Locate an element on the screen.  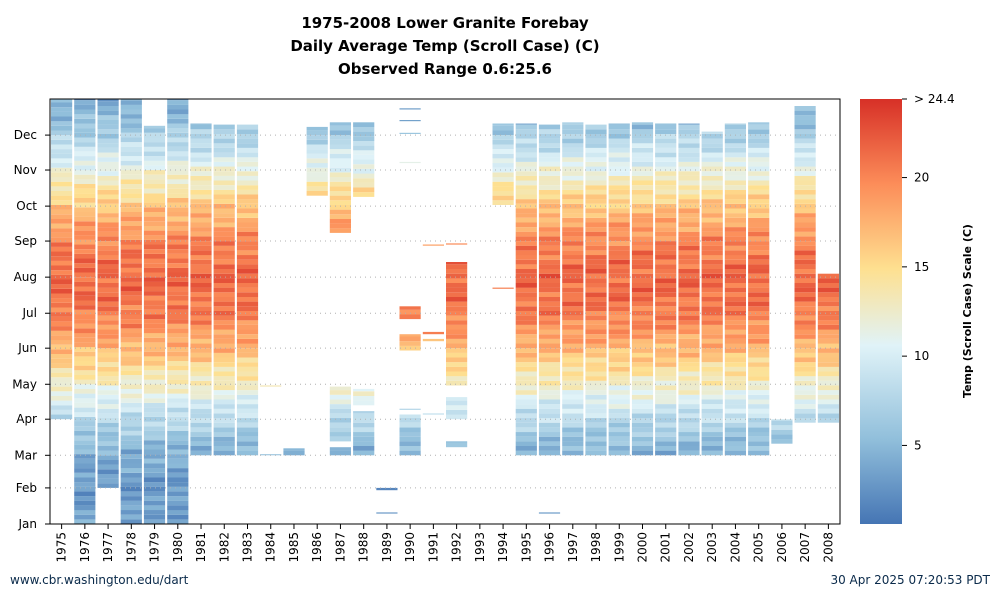
footer-url: www.cbr.washington.edu/dart is located at coordinates (99, 580).